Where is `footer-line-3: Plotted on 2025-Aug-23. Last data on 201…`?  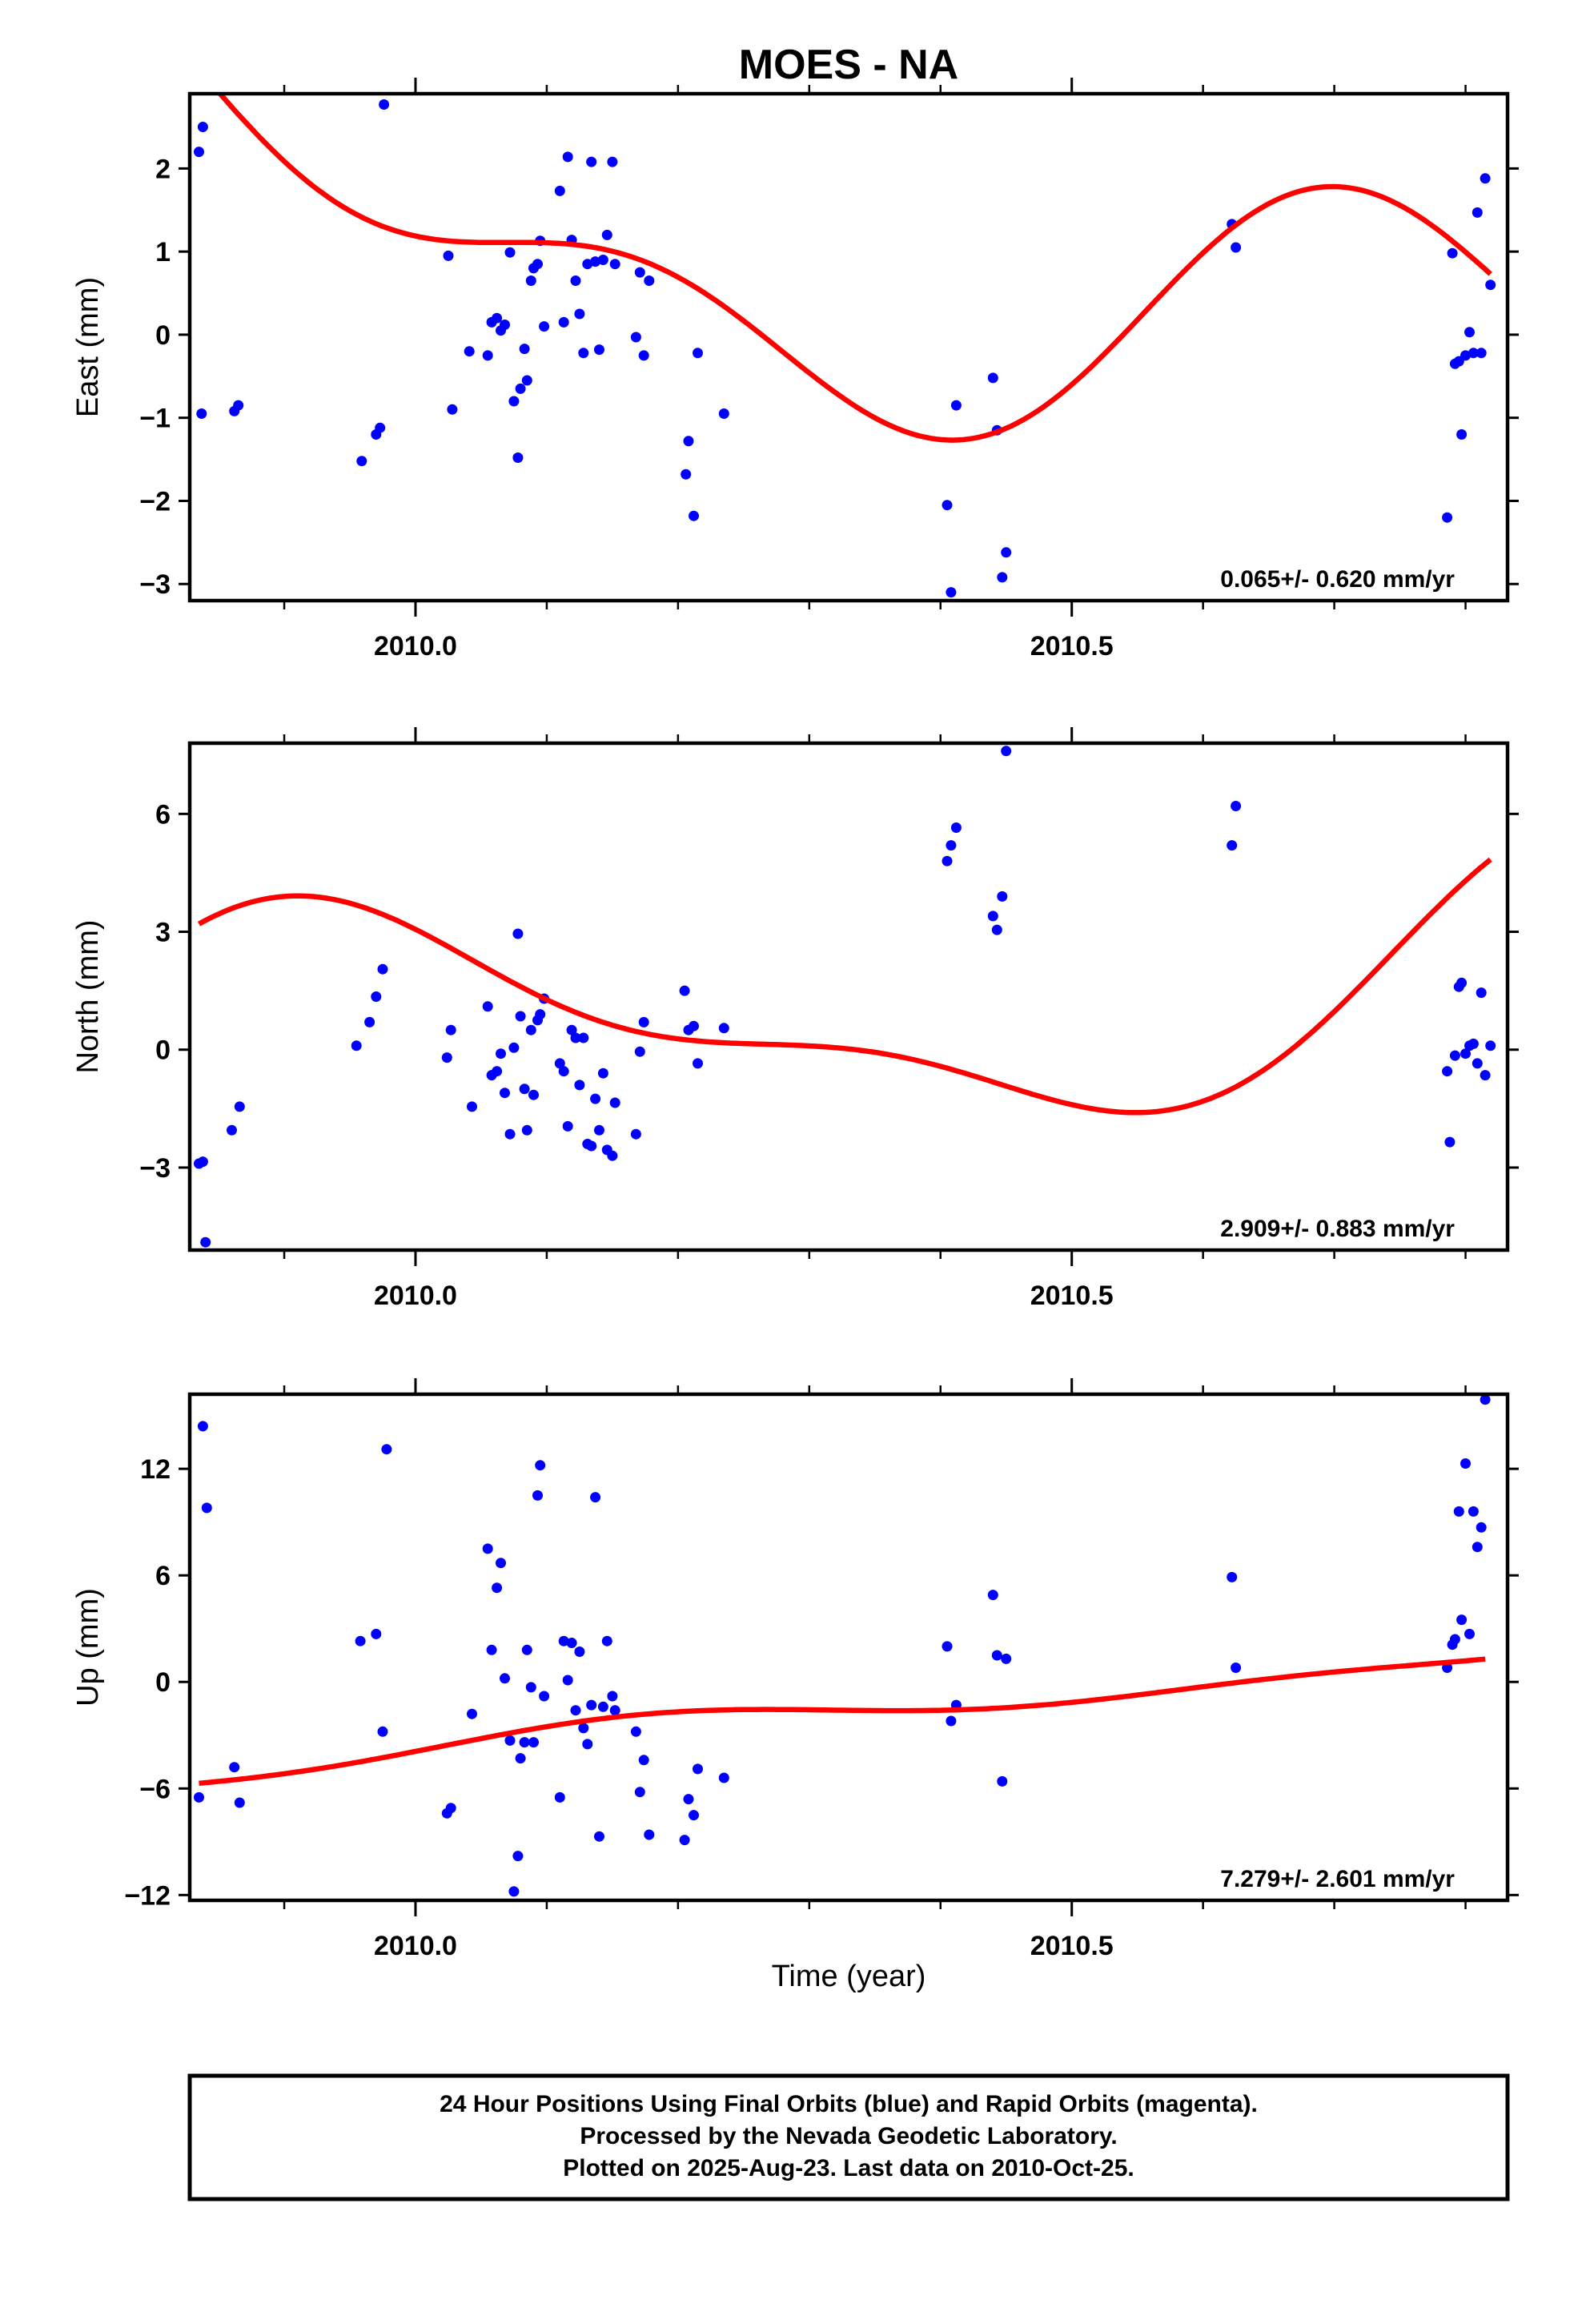 footer-line-3: Plotted on 2025-Aug-23. Last data on 201… is located at coordinates (848, 2168).